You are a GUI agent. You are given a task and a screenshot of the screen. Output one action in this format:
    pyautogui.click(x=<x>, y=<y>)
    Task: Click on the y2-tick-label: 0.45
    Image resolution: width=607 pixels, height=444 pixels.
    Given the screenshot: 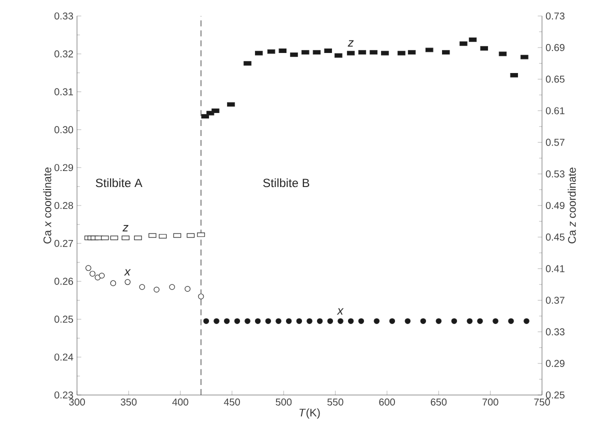 What is the action you would take?
    pyautogui.click(x=555, y=237)
    